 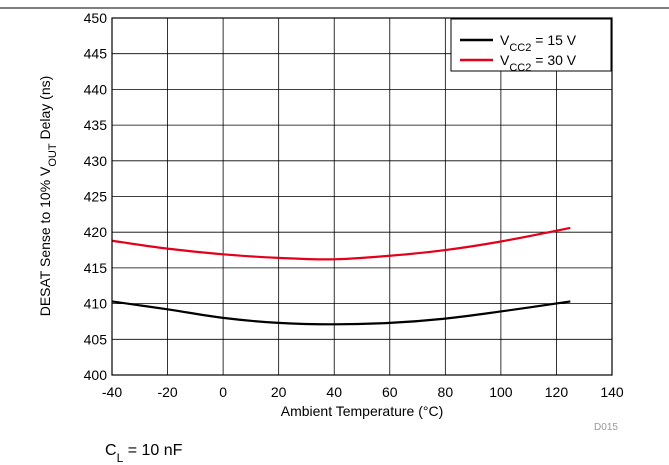 What do you see at coordinates (96, 54) in the screenshot?
I see `y-tick-label: 445` at bounding box center [96, 54].